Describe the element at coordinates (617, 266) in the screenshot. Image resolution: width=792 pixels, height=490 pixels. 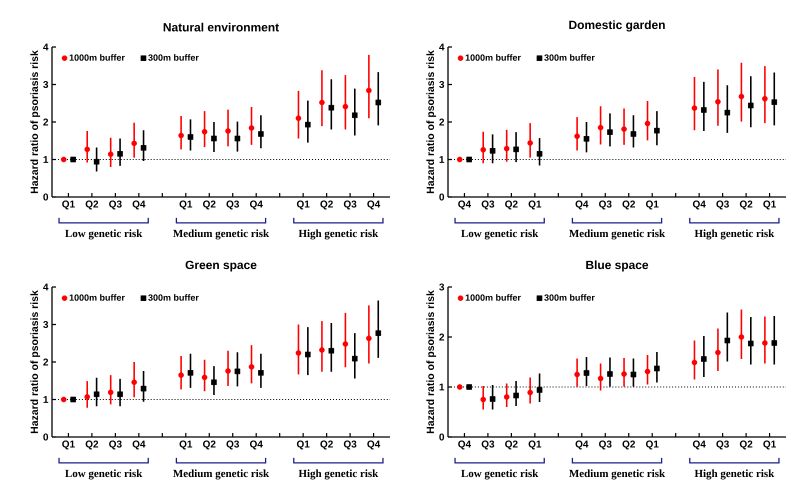
I see `chart-title: Blue space` at that location.